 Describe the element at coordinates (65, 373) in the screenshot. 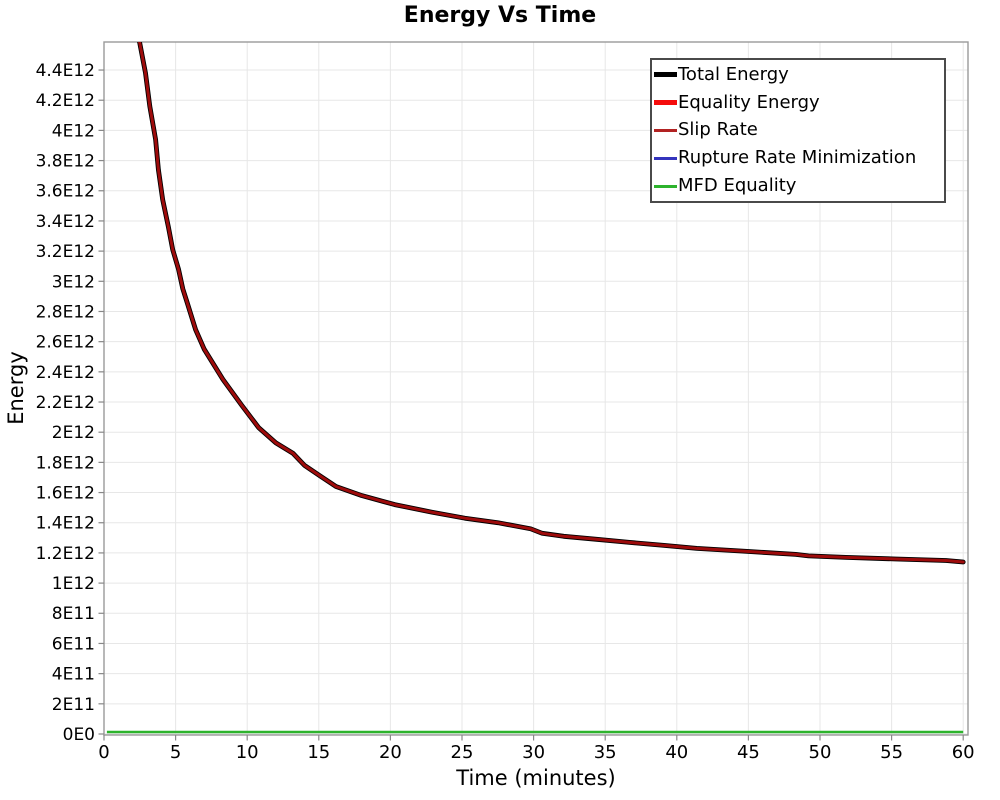

I see `y-tick-label: 2.4E12` at that location.